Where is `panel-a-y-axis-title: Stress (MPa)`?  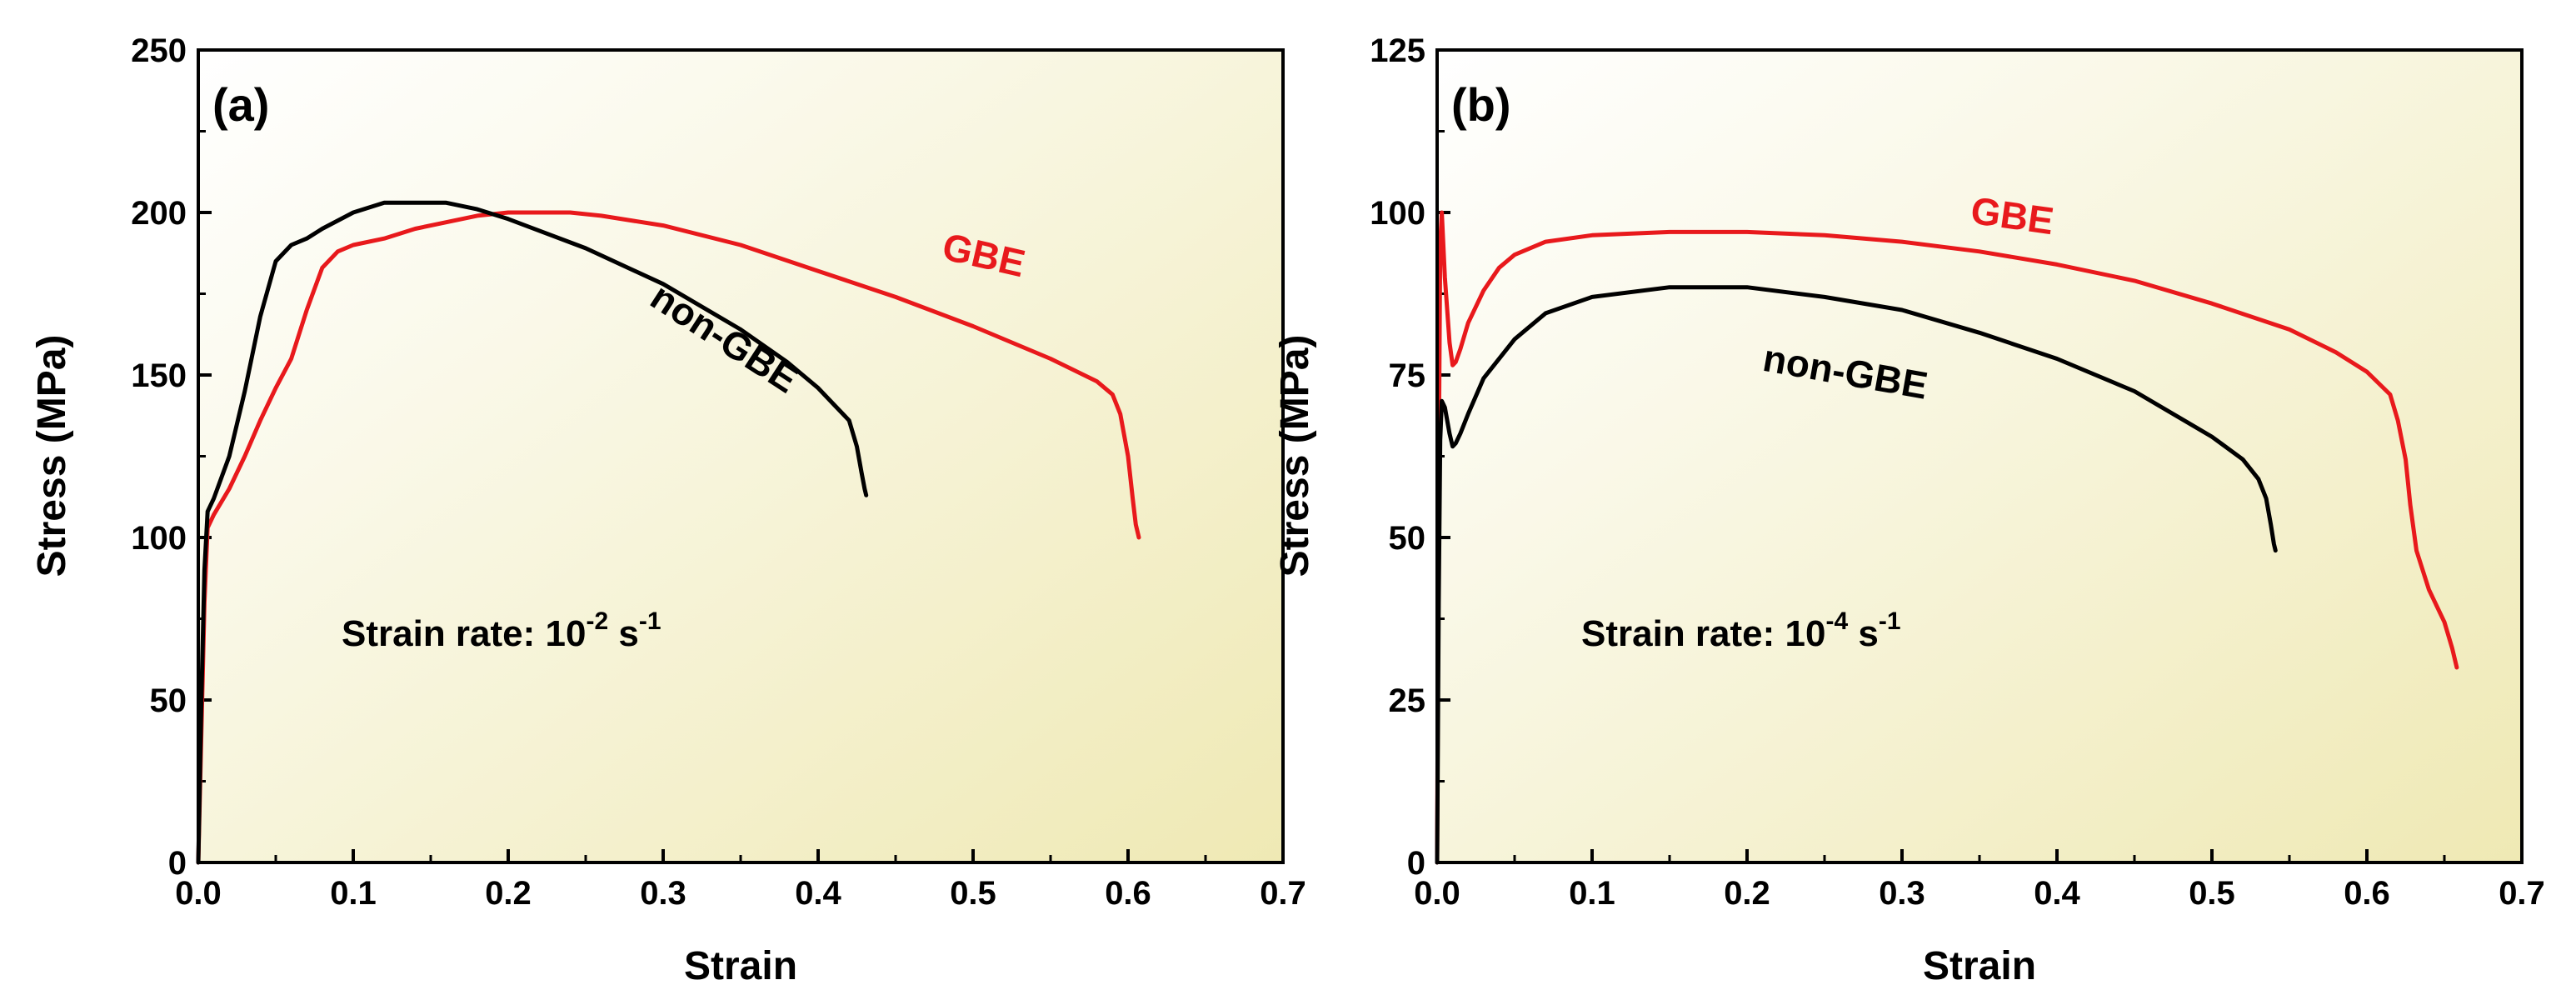 panel-a-y-axis-title: Stress (MPa) is located at coordinates (52, 456).